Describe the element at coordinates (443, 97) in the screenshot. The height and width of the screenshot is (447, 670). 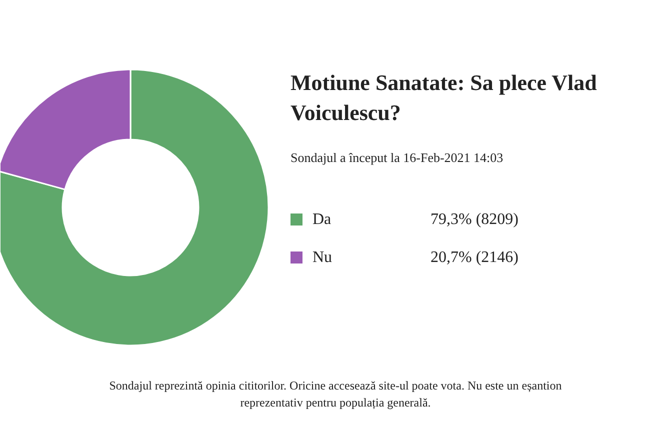
I see `text: Motiune Sanatate: Sa plece Vlad Voiculescu?` at that location.